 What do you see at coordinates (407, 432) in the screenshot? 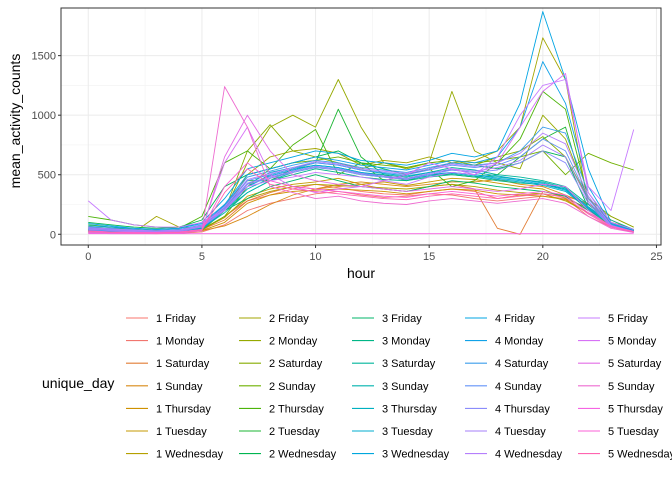
I see `legend-label: 3 Tuesday` at bounding box center [407, 432].